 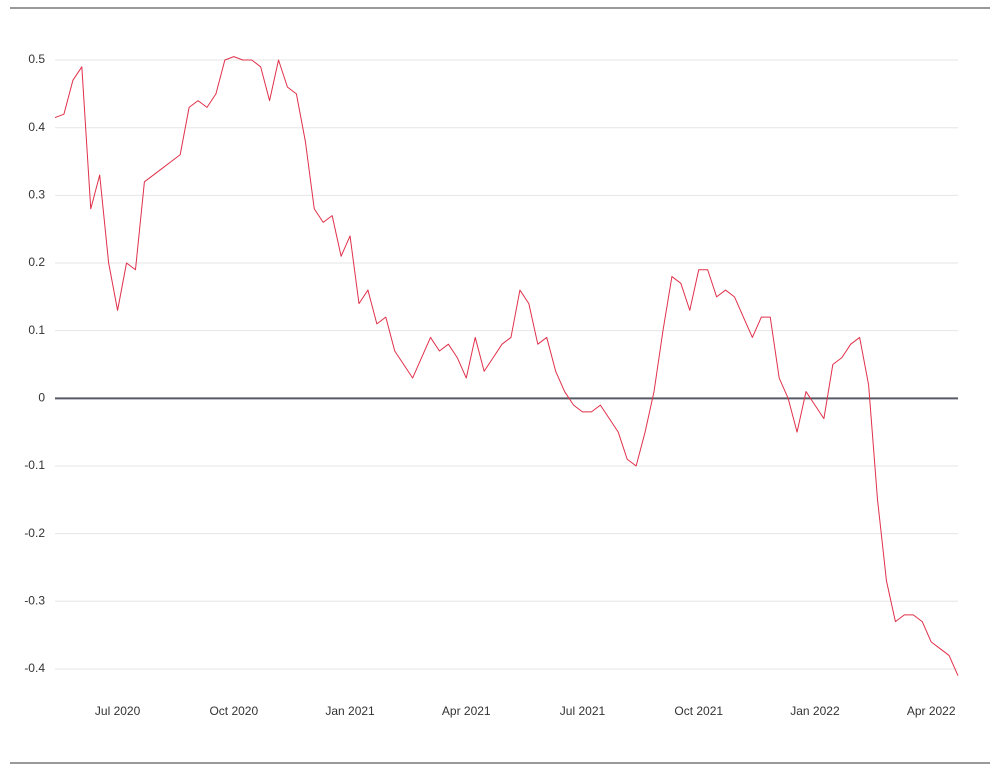 What do you see at coordinates (350, 711) in the screenshot?
I see `x-tick-label: Jan 2021` at bounding box center [350, 711].